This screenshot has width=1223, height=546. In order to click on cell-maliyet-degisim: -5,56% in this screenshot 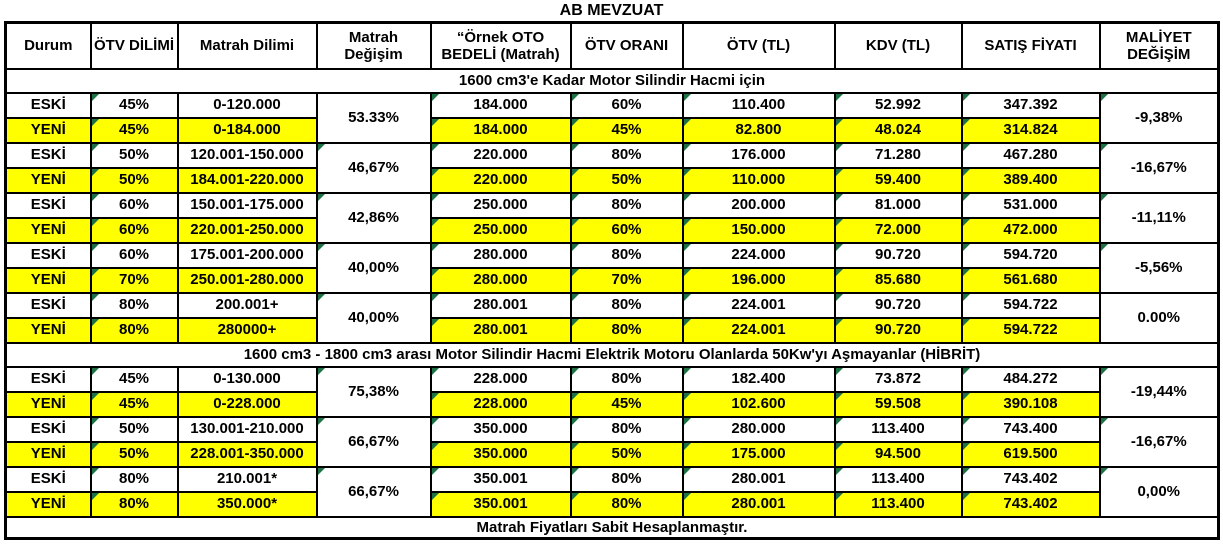, I will do `click(1159, 267)`.